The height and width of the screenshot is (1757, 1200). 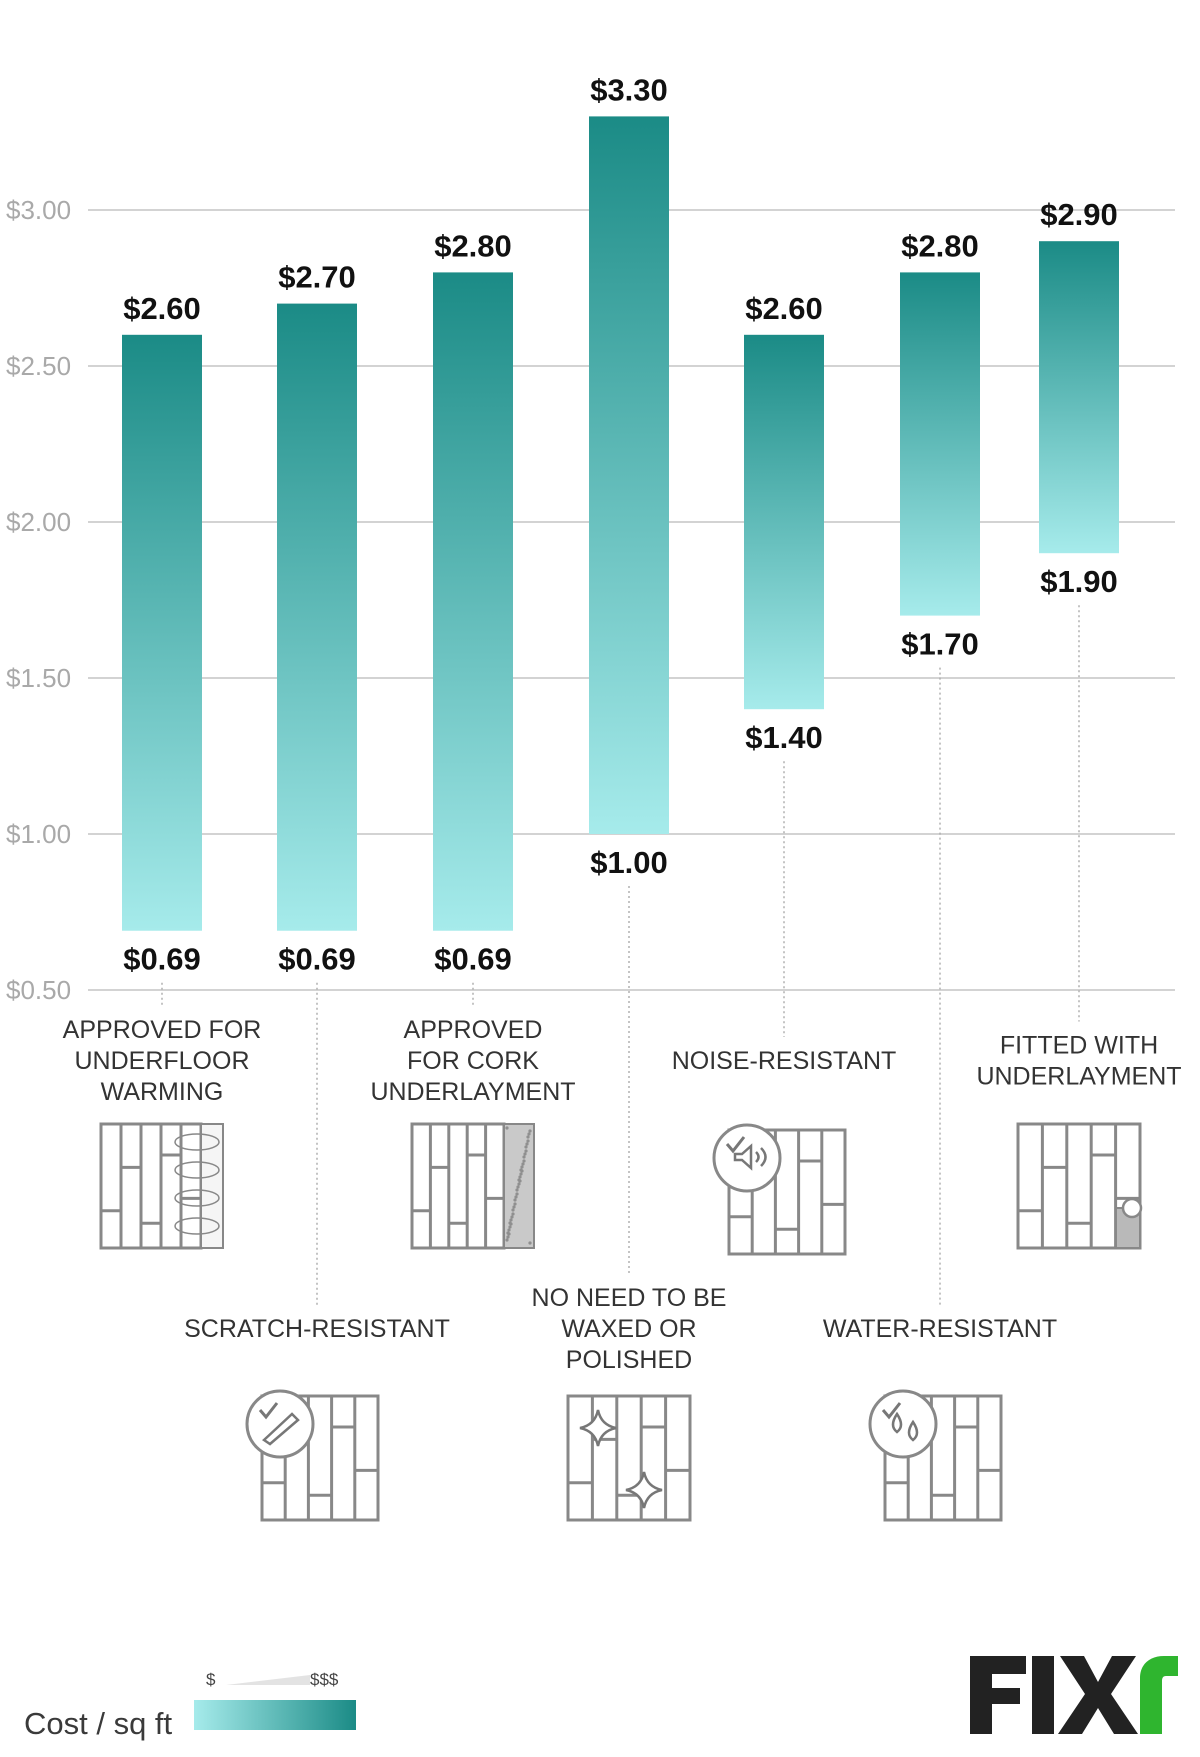 I want to click on legend-cost-label: Cost / sq ft, so click(x=98, y=1723).